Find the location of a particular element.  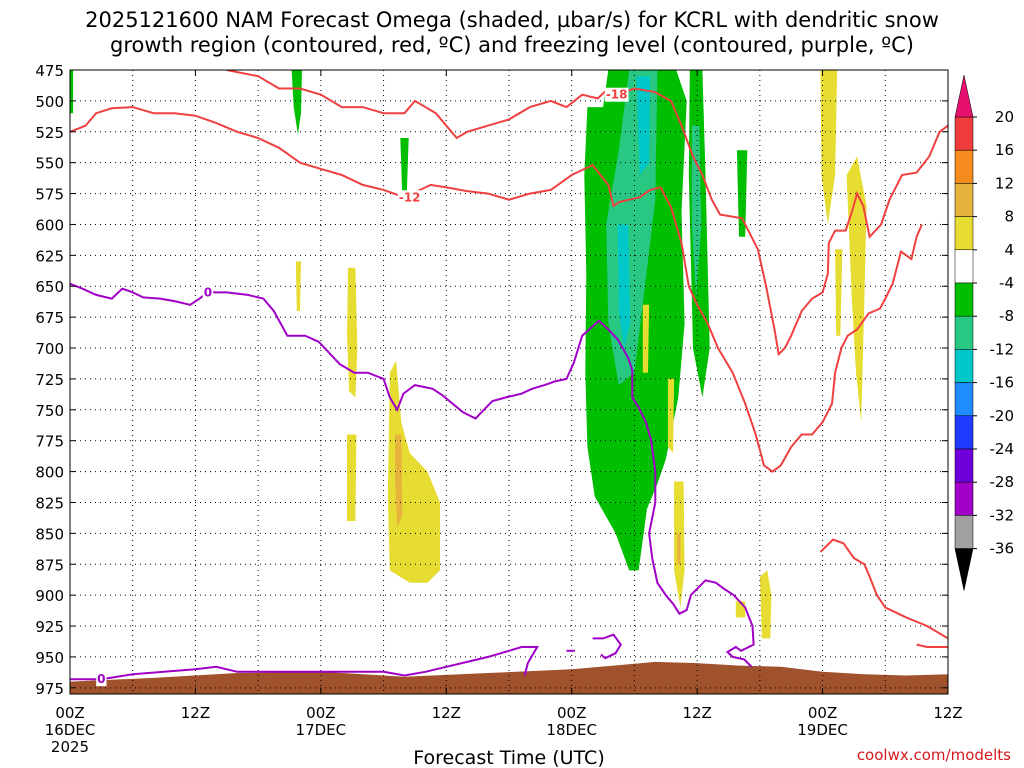

isotherm-label-0: -18 is located at coordinates (617, 95).